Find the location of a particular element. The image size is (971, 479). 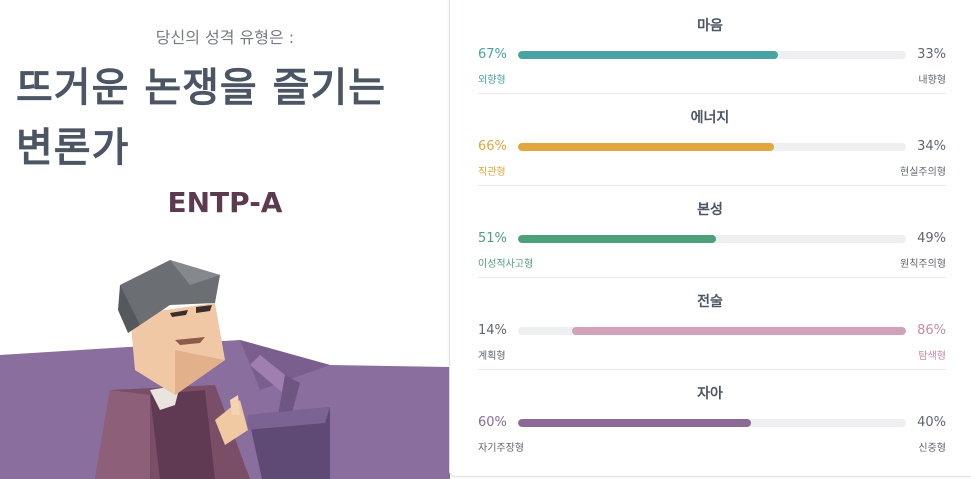

trait-left-name: 직관형 is located at coordinates (492, 172).